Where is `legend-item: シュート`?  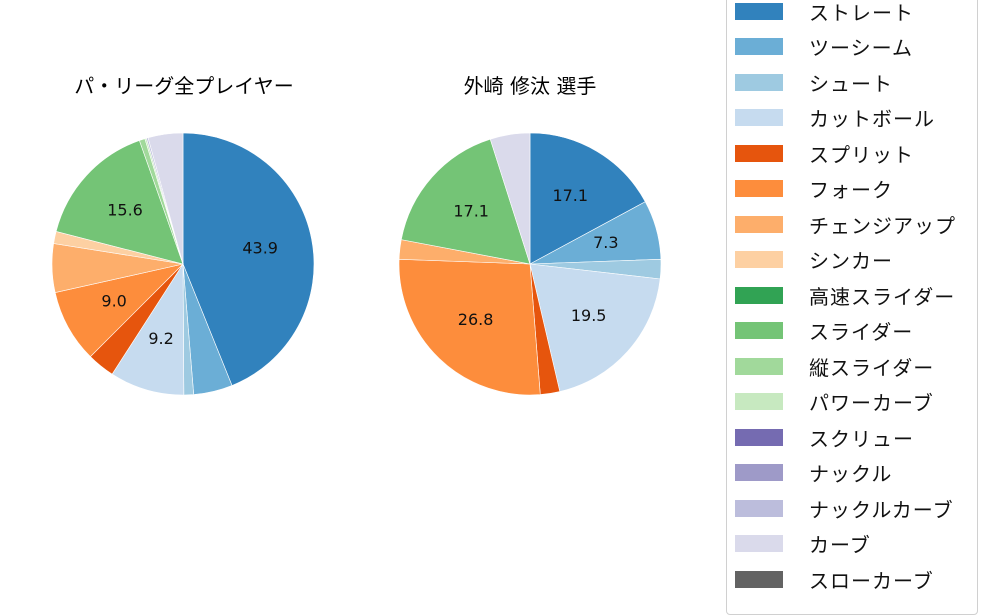
legend-item: シュート is located at coordinates (814, 83).